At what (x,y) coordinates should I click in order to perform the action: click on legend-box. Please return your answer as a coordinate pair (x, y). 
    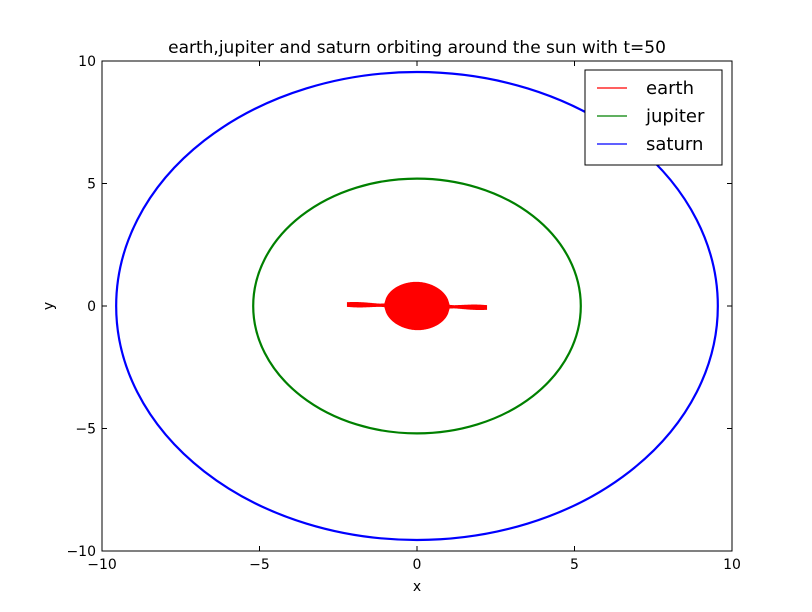
    Looking at the image, I should click on (653, 117).